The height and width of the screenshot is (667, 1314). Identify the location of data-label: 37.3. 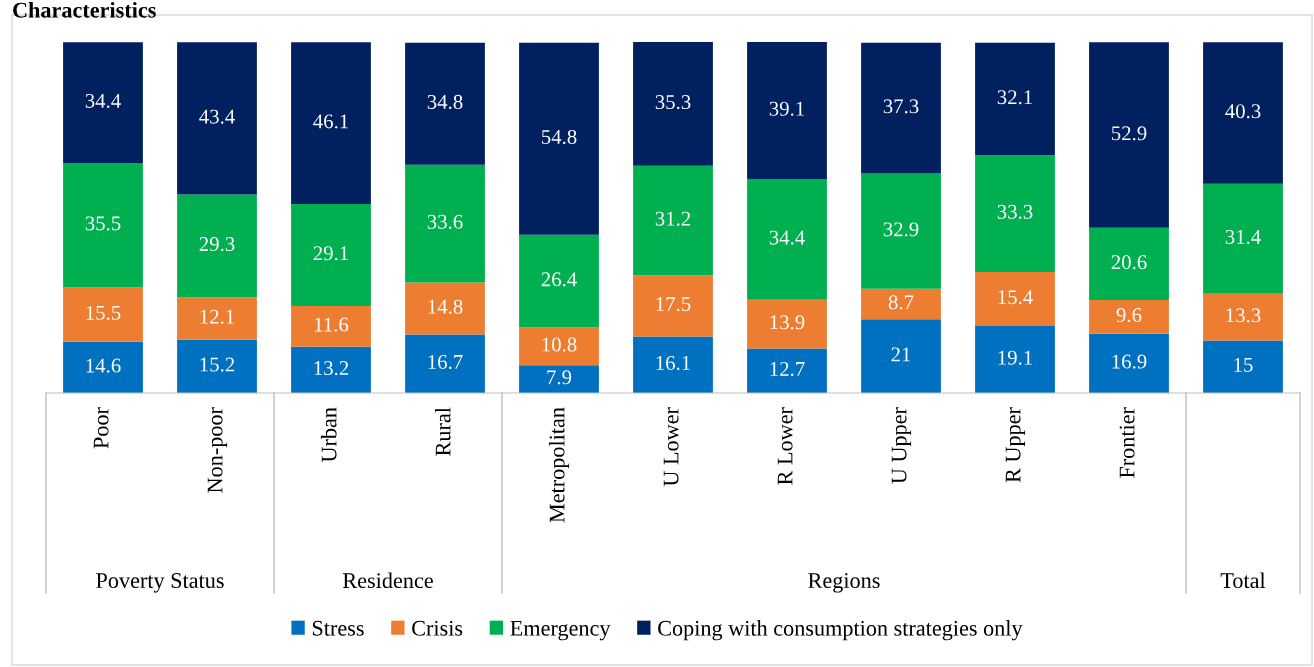
(901, 106).